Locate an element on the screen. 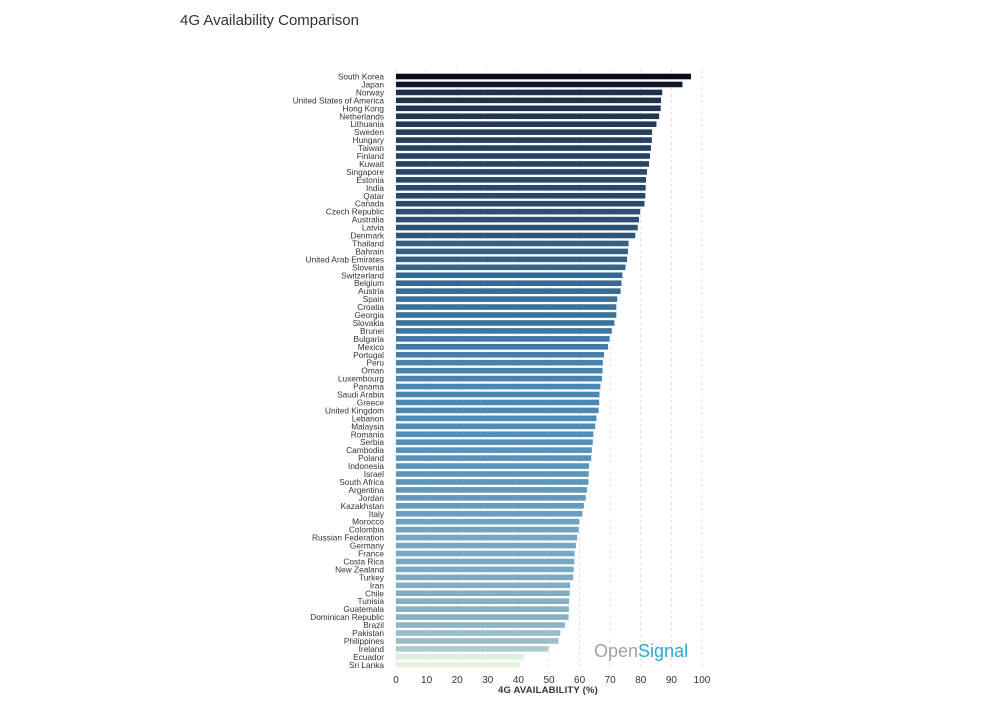 This screenshot has width=984, height=705. page-title: 4G Availability Comparison is located at coordinates (269, 20).